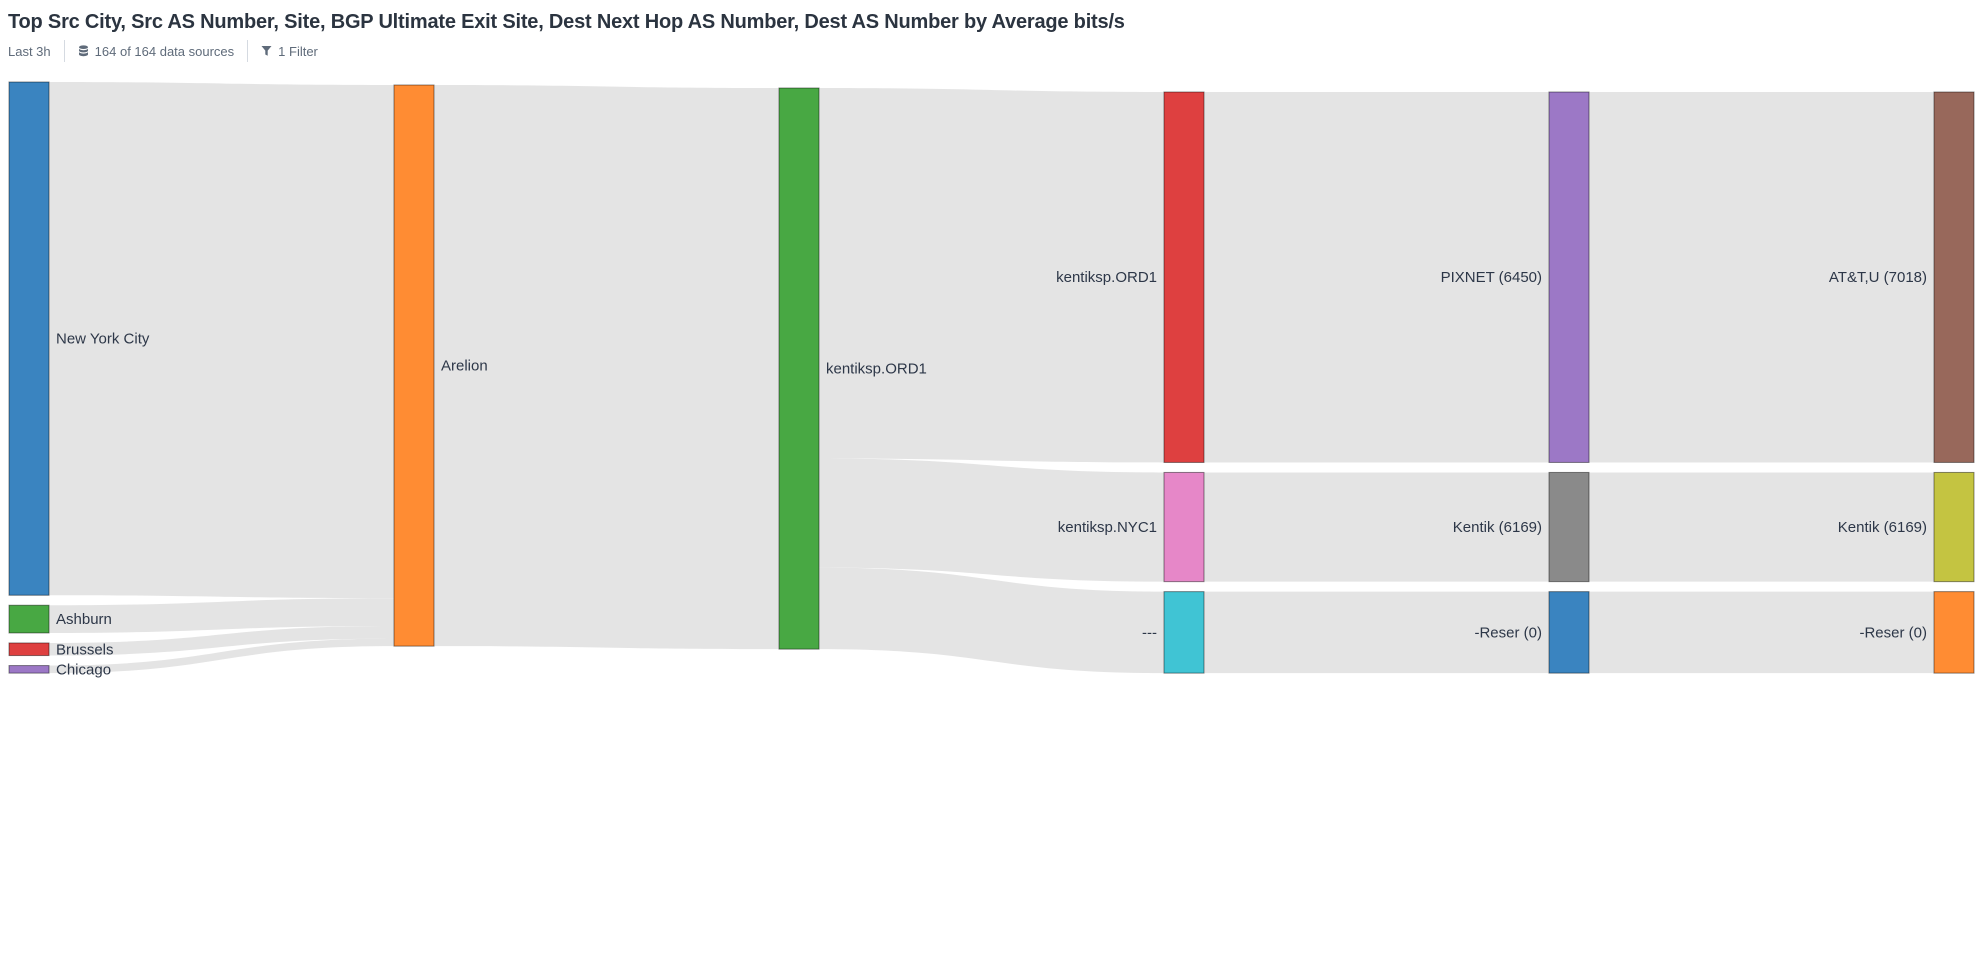  What do you see at coordinates (414, 365) in the screenshot?
I see `sankey-node-as_arelion` at bounding box center [414, 365].